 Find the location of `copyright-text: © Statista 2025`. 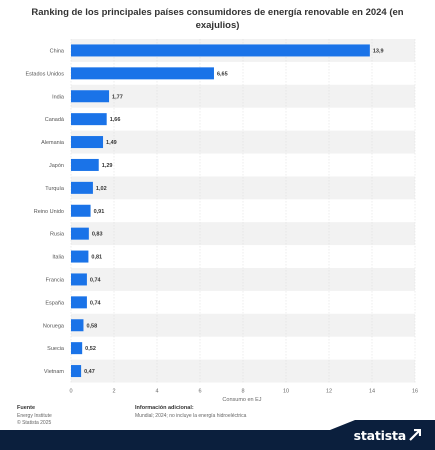

copyright-text: © Statista 2025 is located at coordinates (34, 423).